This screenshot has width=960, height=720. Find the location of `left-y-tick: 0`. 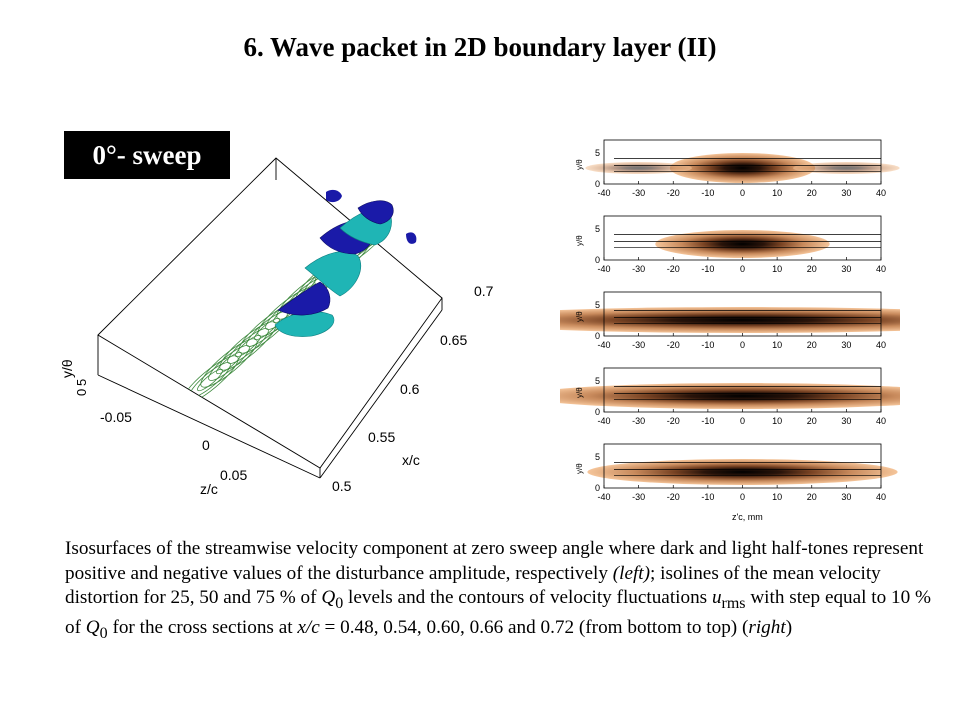

left-y-tick: 0 is located at coordinates (81, 392).